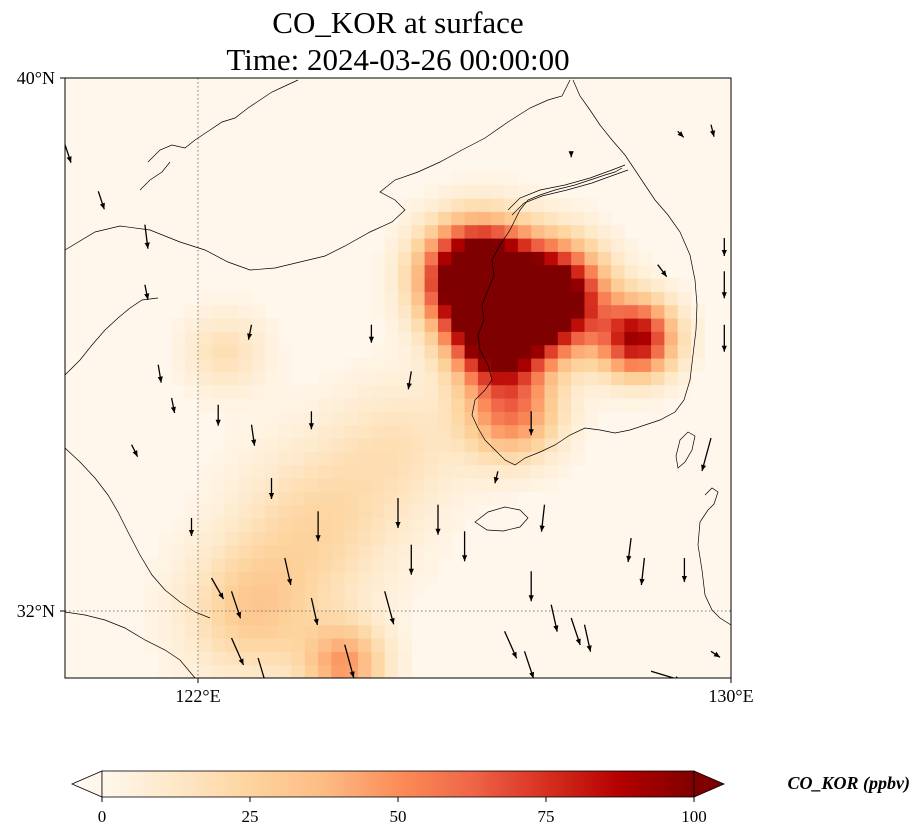 The width and height of the screenshot is (920, 836). I want to click on map-title-line2: Time: 2024-03-26 00:00:00, so click(397, 59).